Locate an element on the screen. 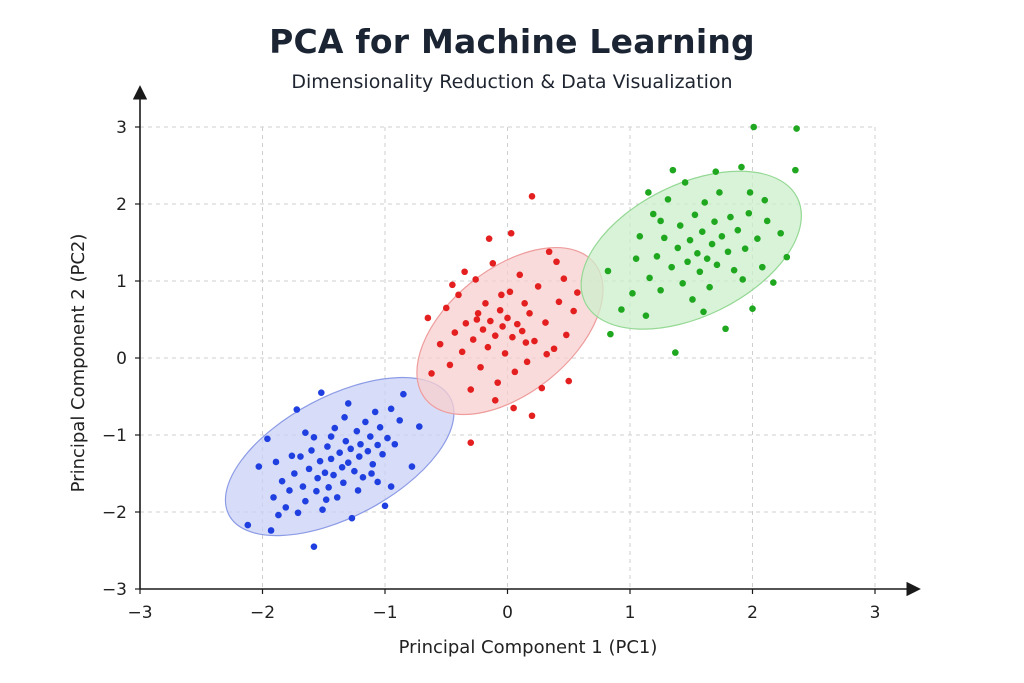  y-tick-label: 1 is located at coordinates (121, 282).